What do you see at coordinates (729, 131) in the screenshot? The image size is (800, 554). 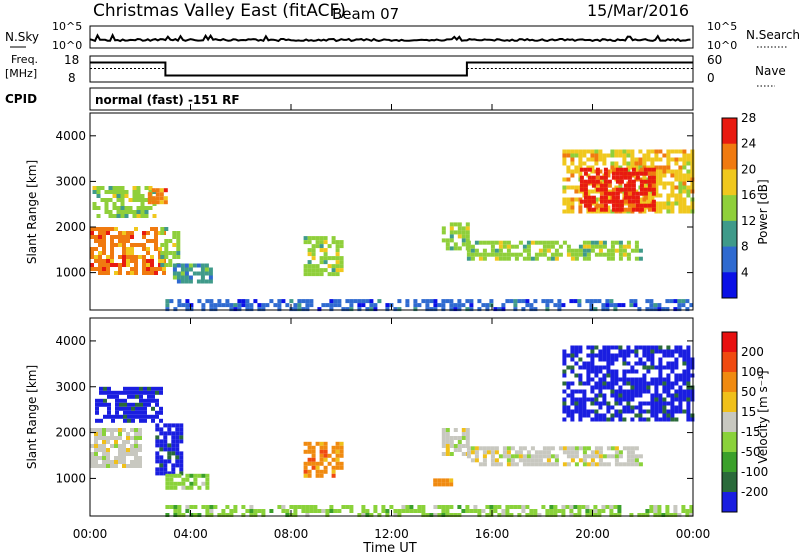 I see `power-colorbar-swatch` at bounding box center [729, 131].